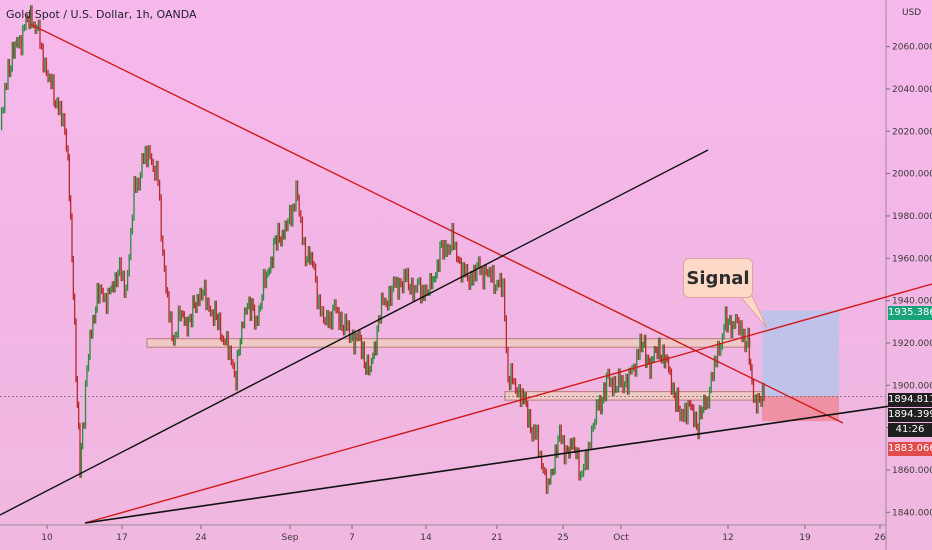 Image resolution: width=932 pixels, height=550 pixels. Describe the element at coordinates (800, 353) in the screenshot. I see `target-box` at that location.